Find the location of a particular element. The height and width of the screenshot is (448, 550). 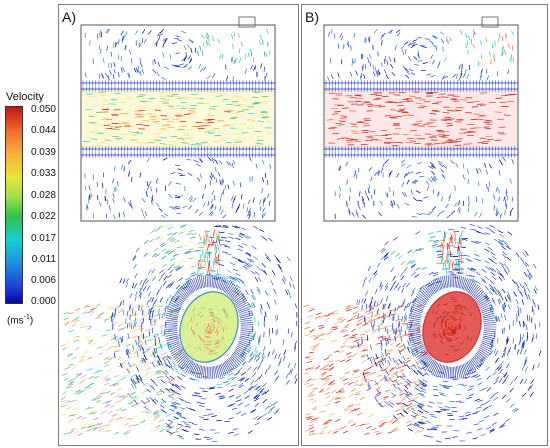

legend-tick: 0.006 is located at coordinates (43, 280).